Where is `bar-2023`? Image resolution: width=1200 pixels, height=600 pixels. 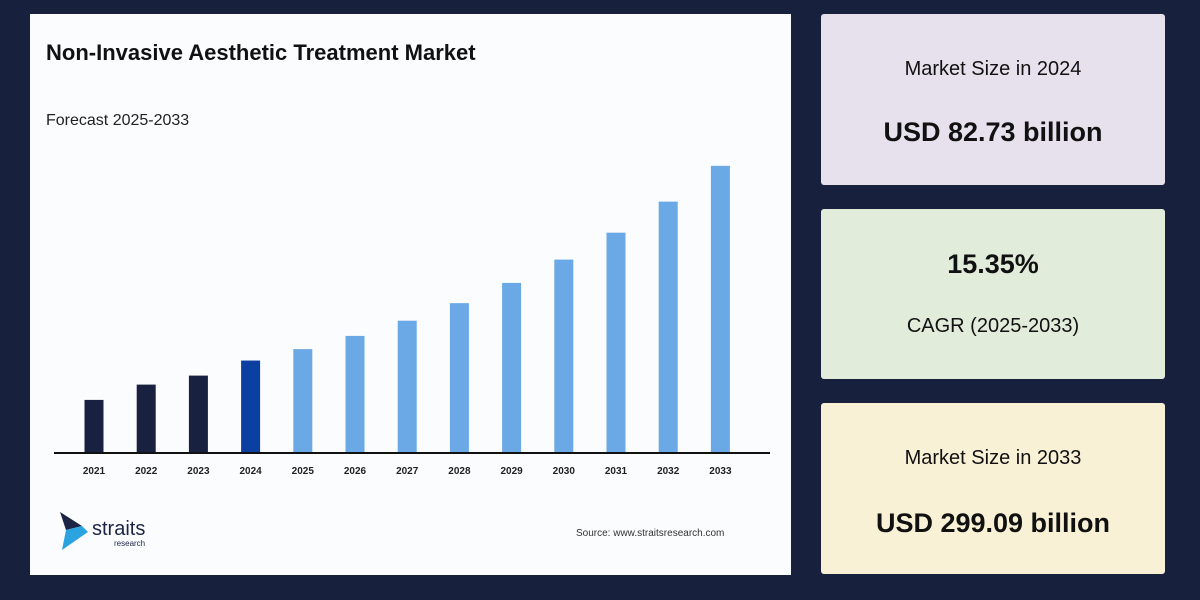 bar-2023 is located at coordinates (198, 414).